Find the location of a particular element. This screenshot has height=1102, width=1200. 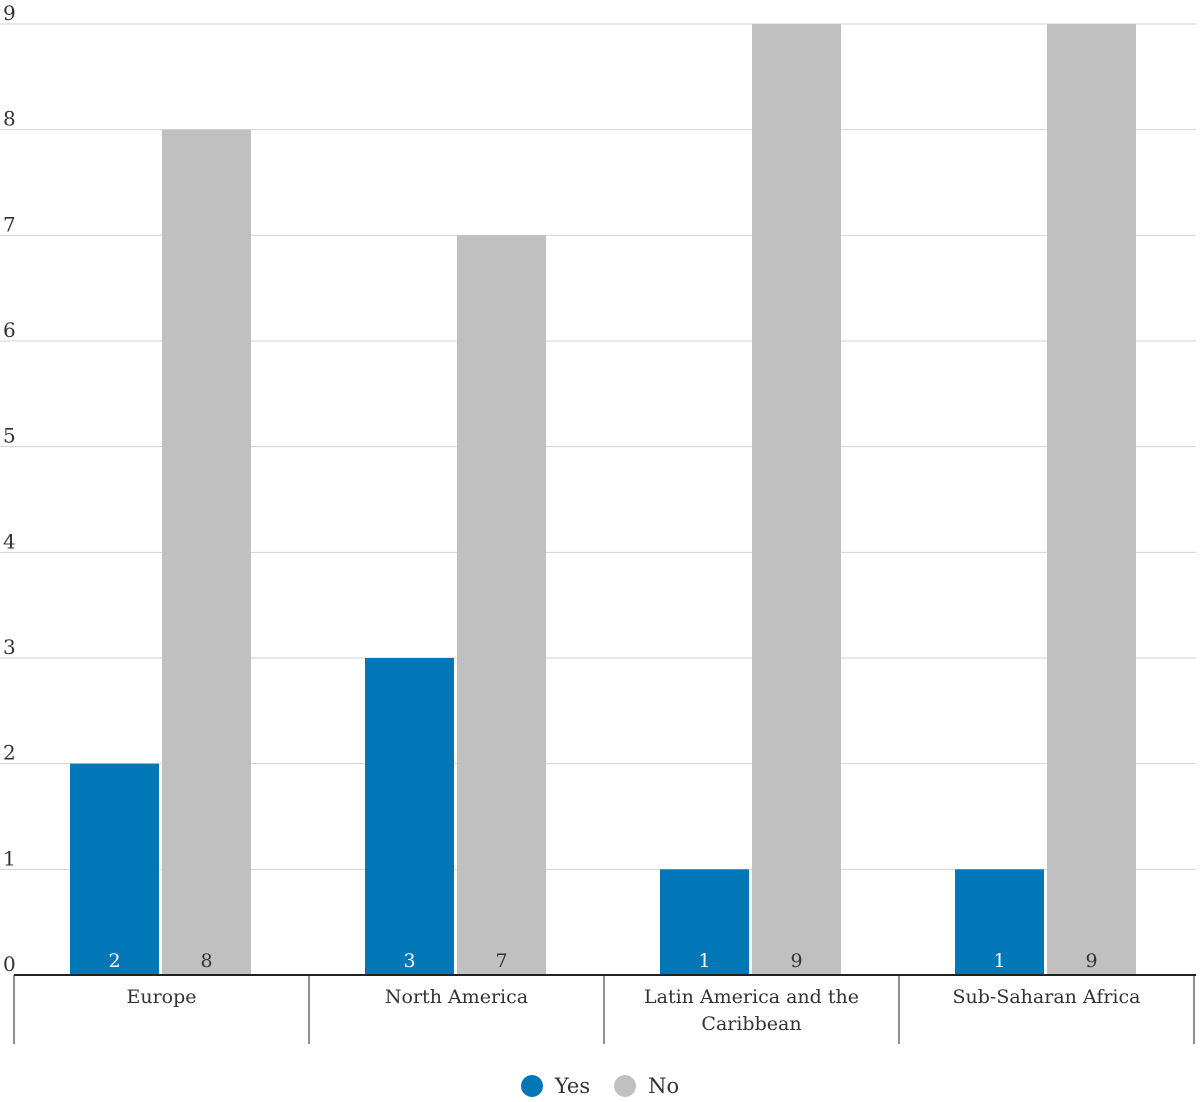

y-axis-ticks: 0 1 2 3 4 5 6 7 8 9 is located at coordinates (9, 488).